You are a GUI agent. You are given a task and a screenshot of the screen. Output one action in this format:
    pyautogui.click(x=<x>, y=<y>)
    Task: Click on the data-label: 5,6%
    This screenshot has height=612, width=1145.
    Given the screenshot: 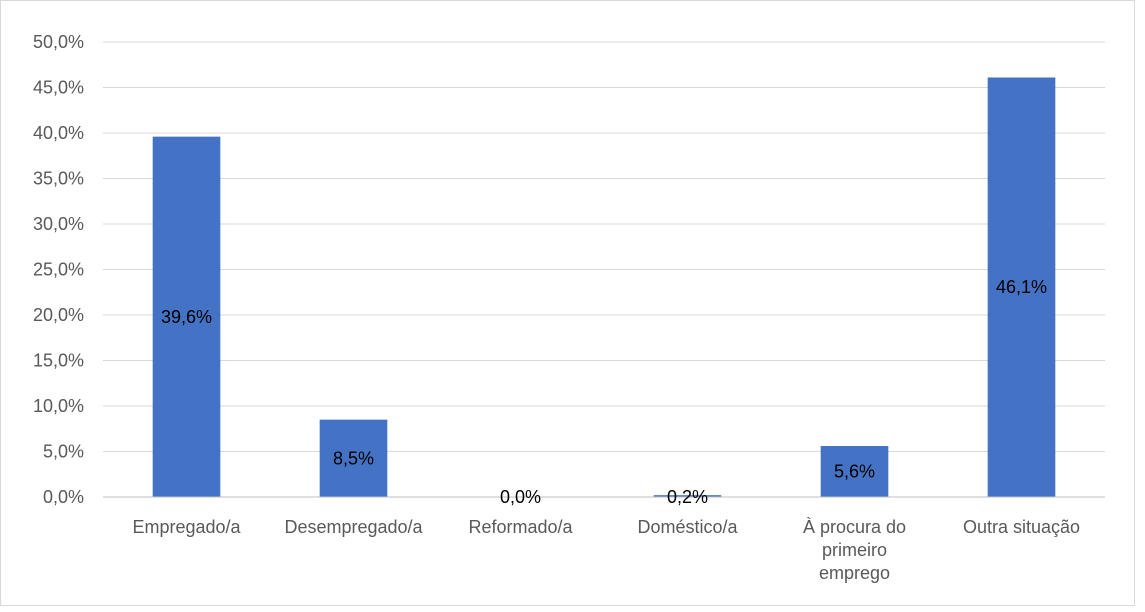 What is the action you would take?
    pyautogui.click(x=854, y=472)
    